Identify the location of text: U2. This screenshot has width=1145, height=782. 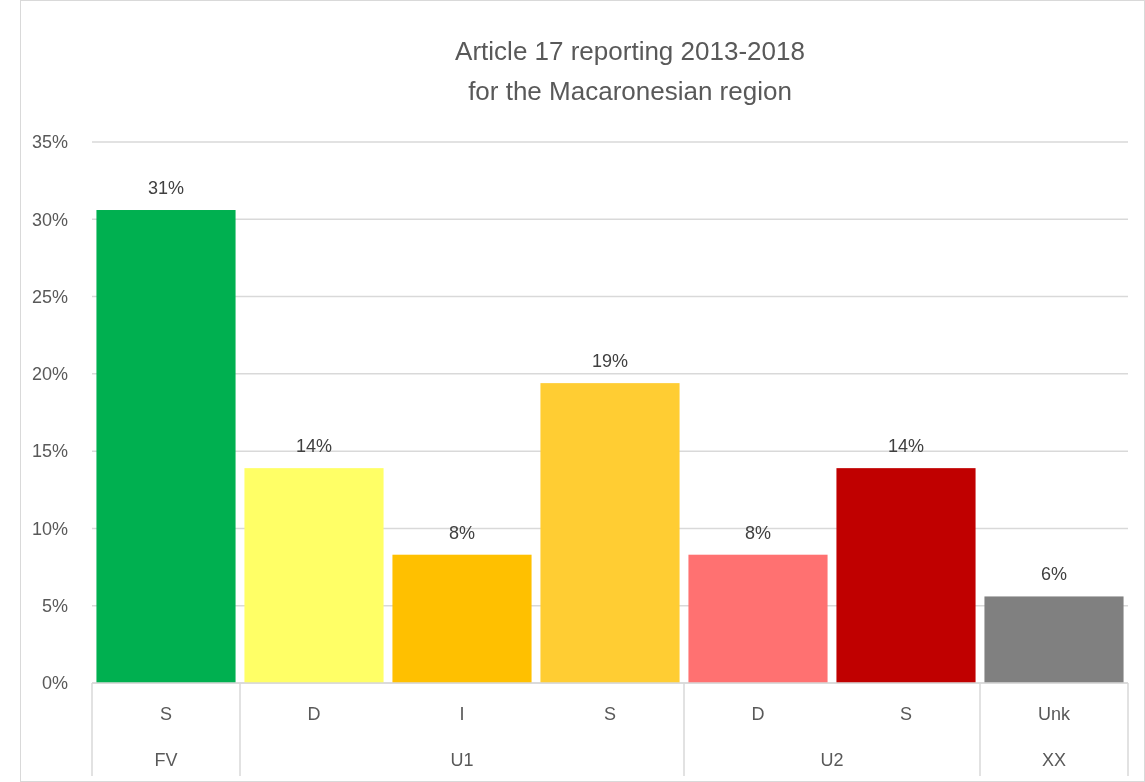
(832, 760).